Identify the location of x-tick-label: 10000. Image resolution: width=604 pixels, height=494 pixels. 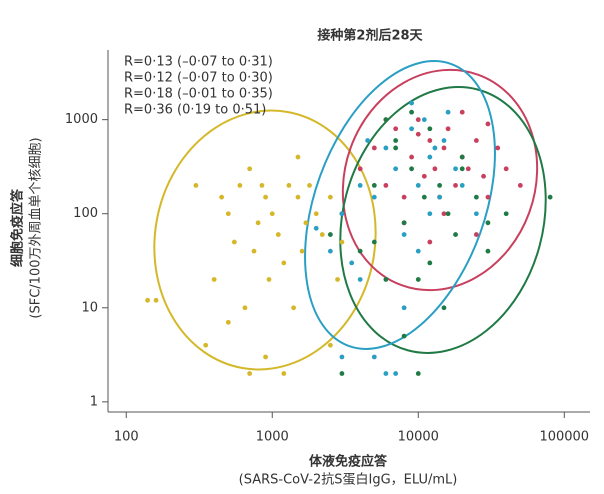
(418, 437).